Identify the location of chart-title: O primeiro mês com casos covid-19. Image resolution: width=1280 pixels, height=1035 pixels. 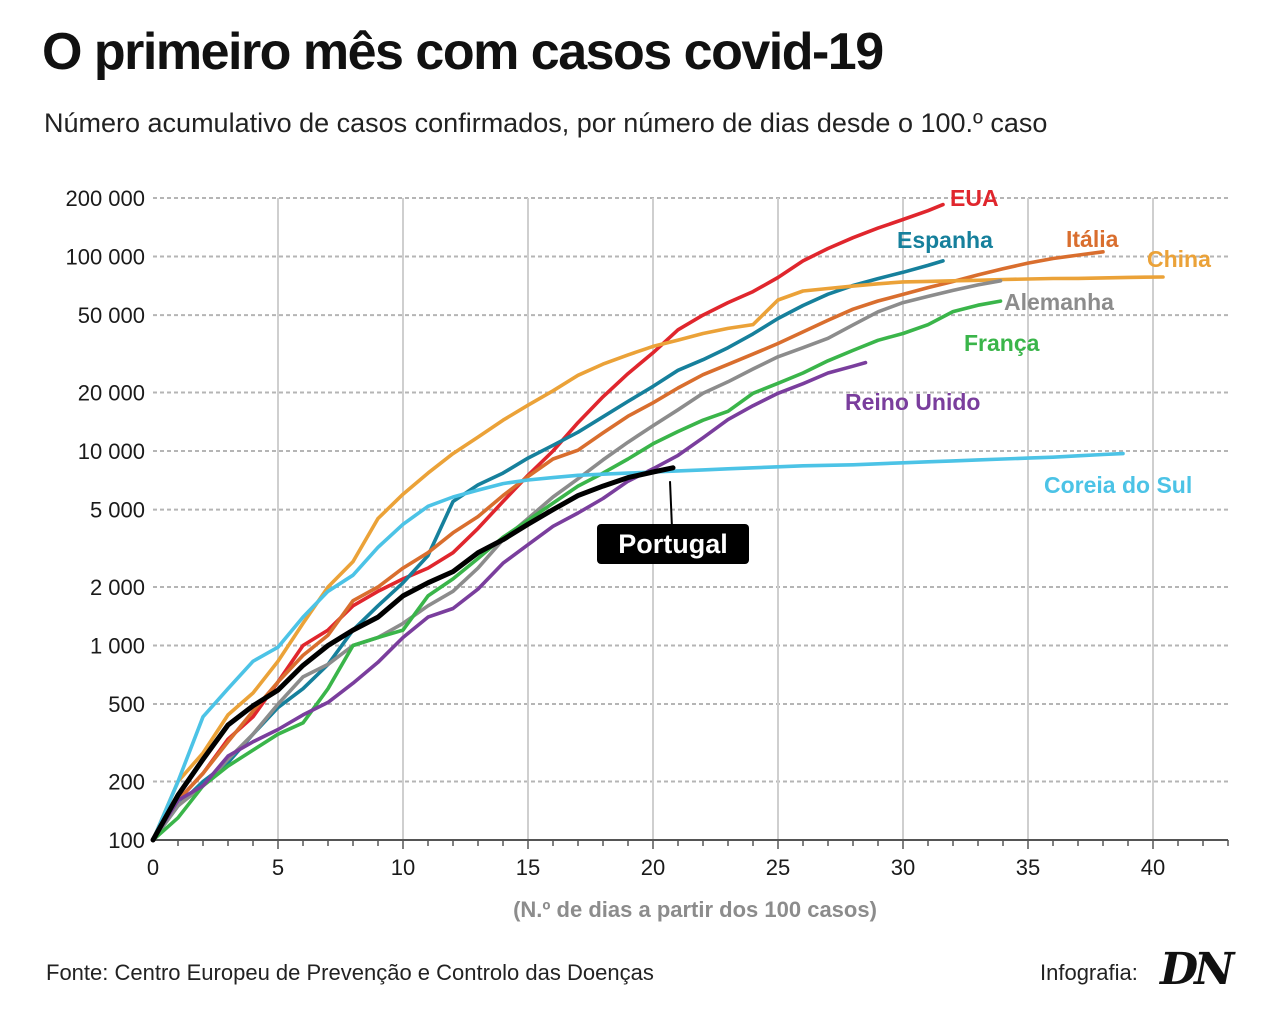
(463, 52).